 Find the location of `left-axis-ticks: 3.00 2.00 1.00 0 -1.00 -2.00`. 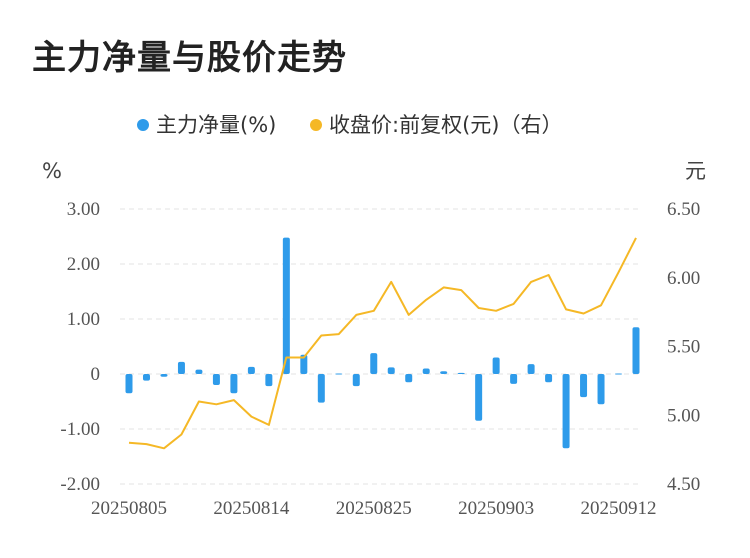

left-axis-ticks: 3.00 2.00 1.00 0 -1.00 -2.00 is located at coordinates (80, 347).